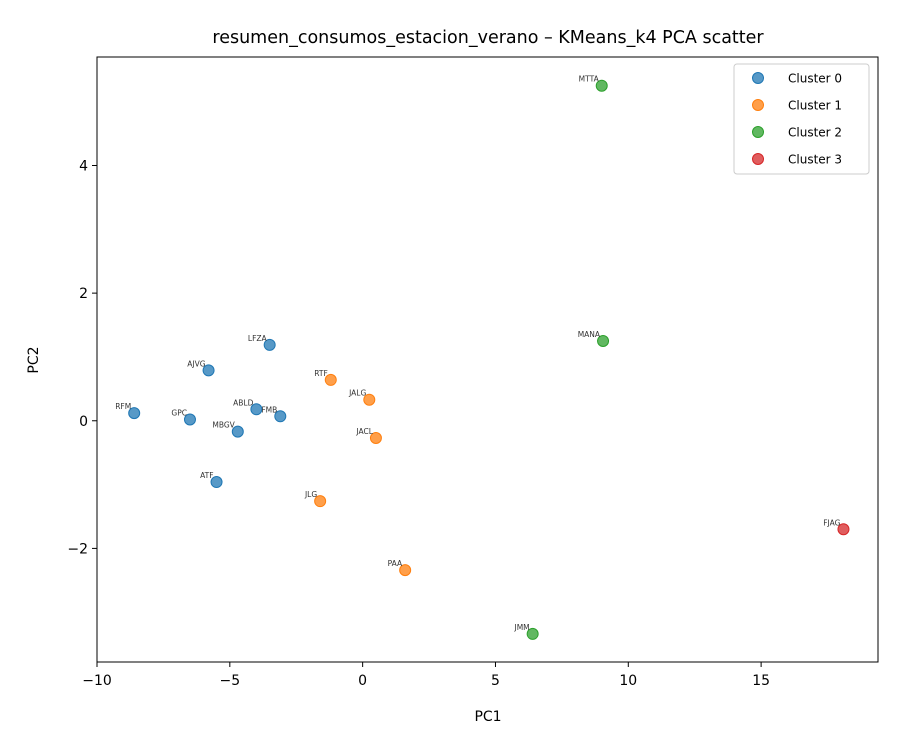  Describe the element at coordinates (589, 79) in the screenshot. I see `point-label: MTTA` at that location.